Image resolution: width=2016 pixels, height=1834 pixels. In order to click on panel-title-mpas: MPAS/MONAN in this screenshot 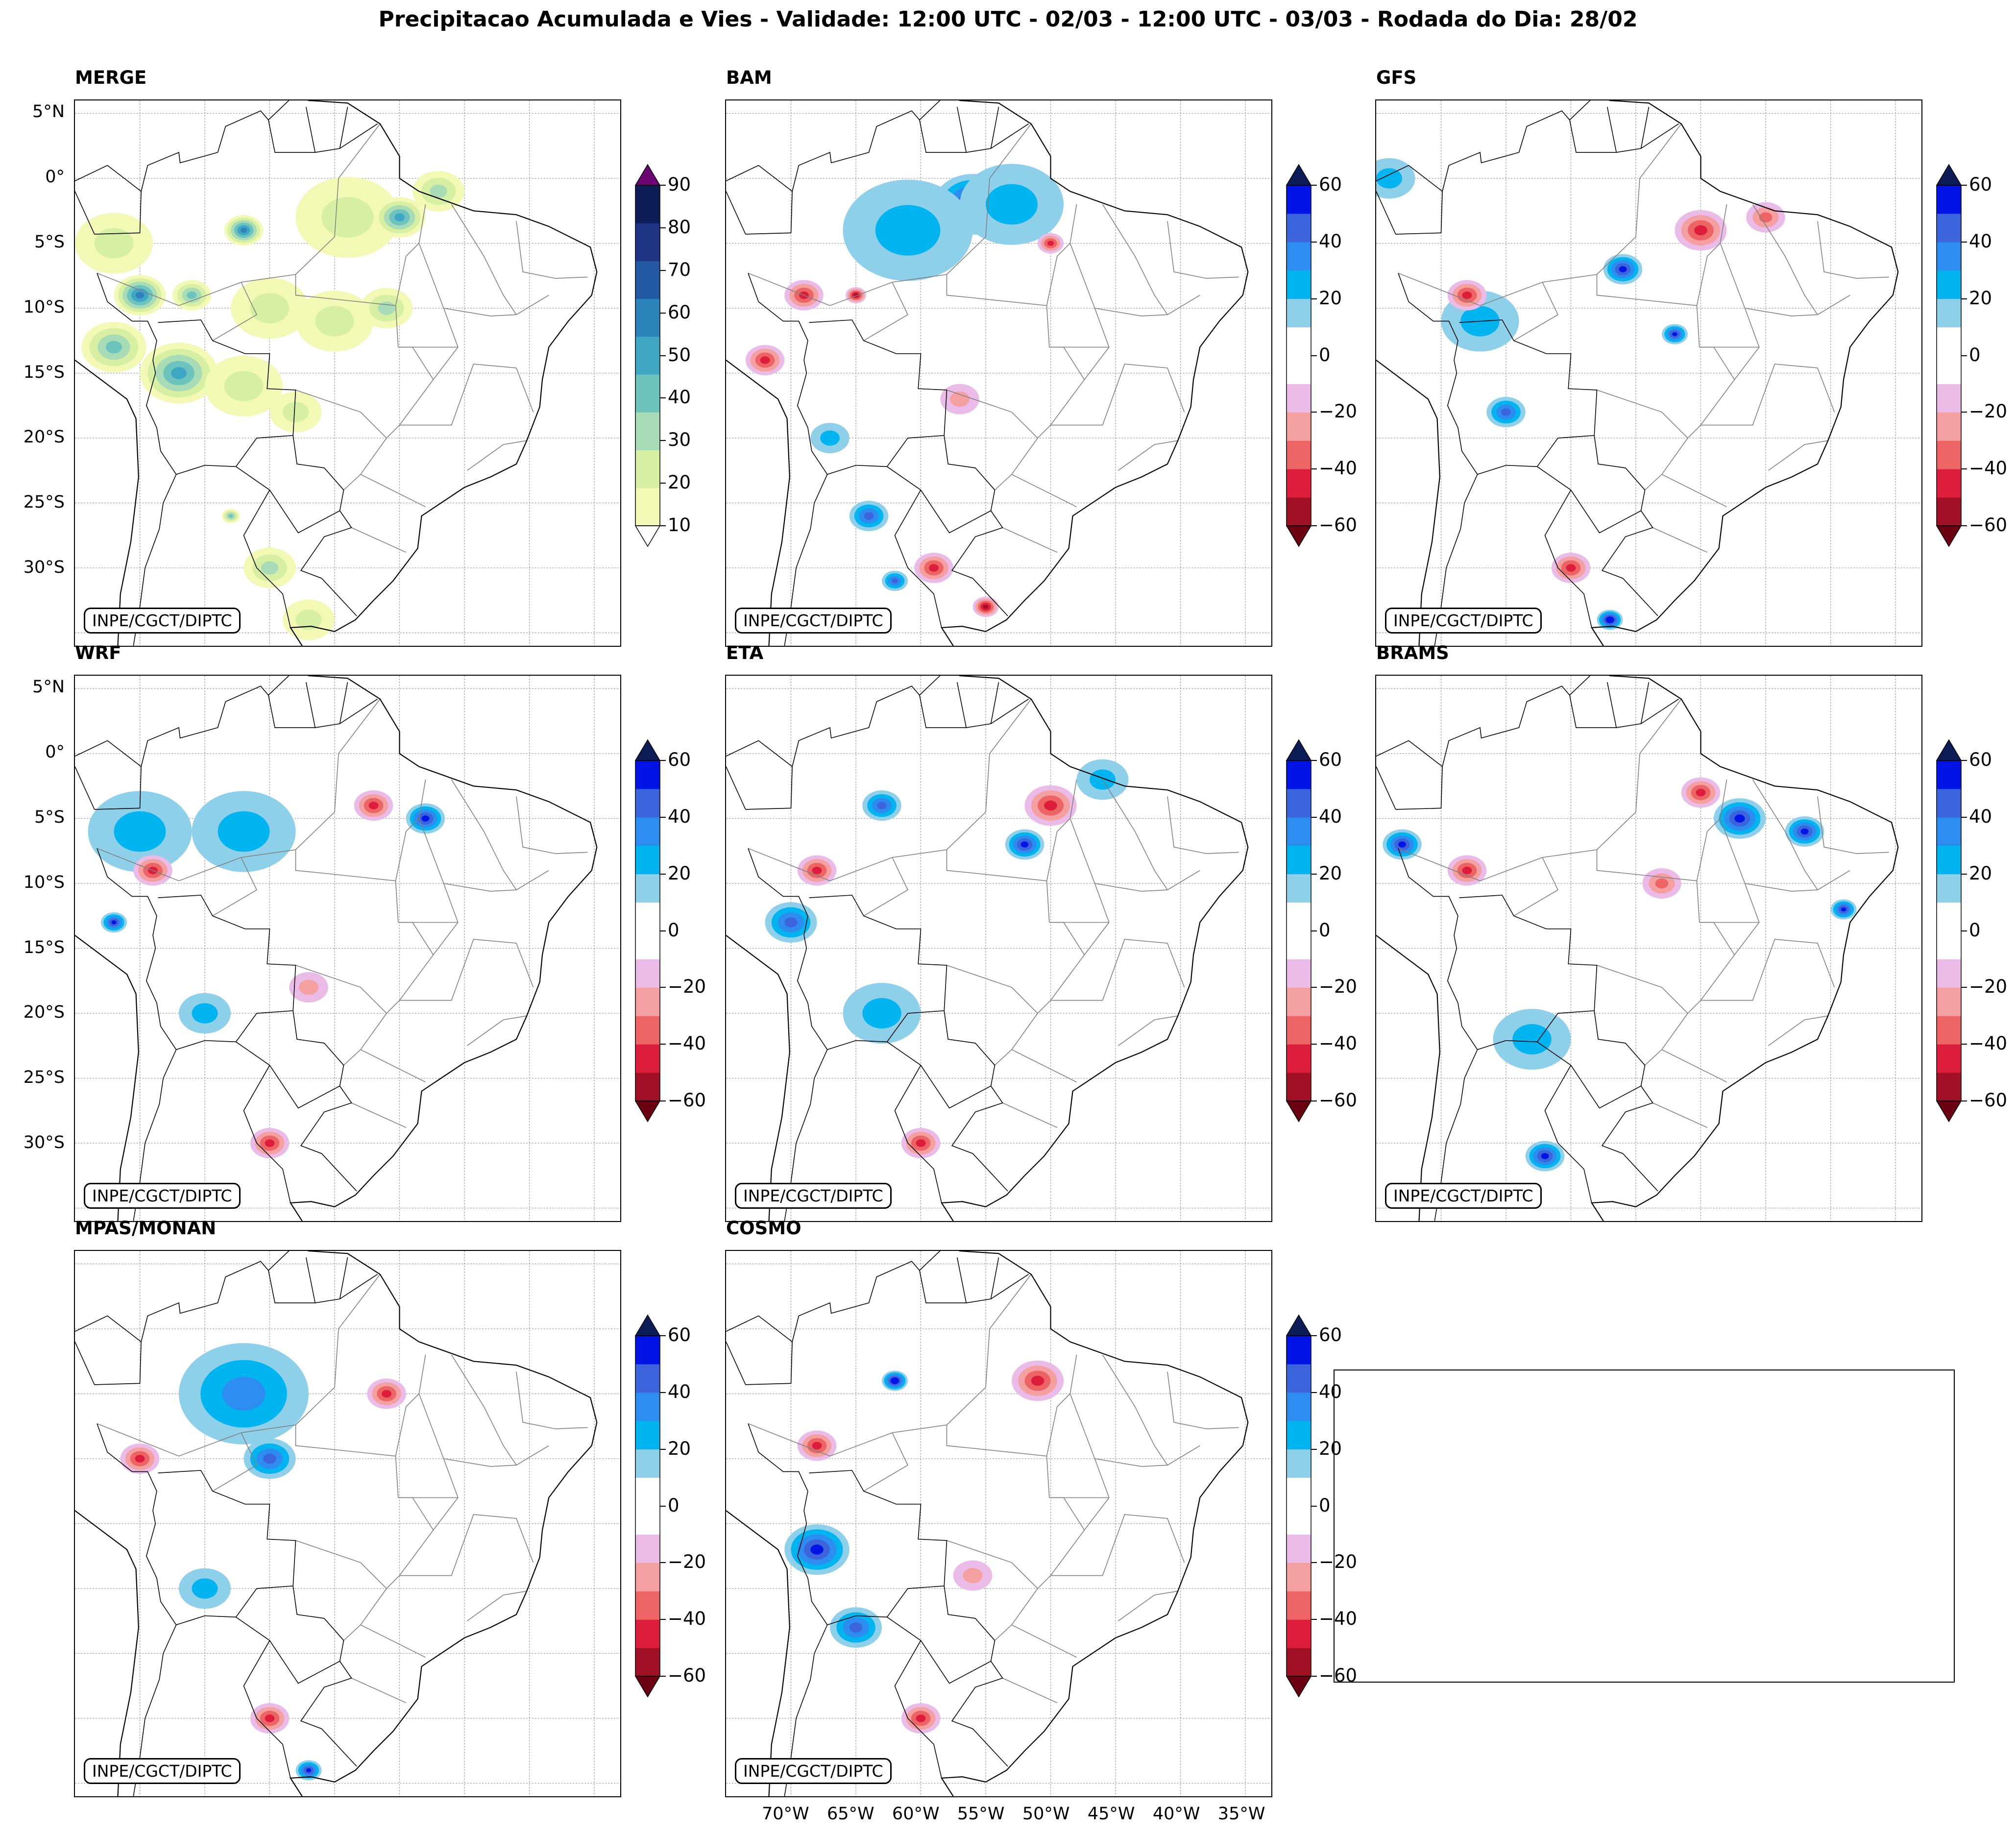, I will do `click(146, 1228)`.